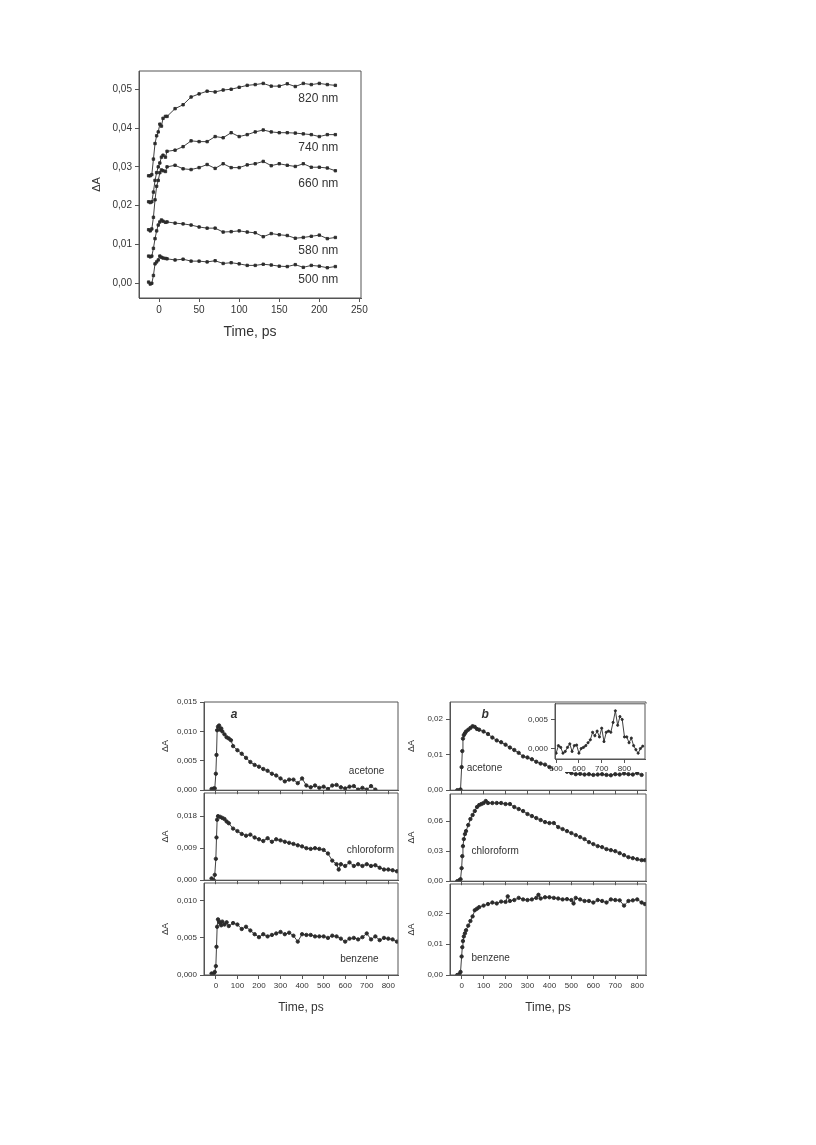 The height and width of the screenshot is (1145, 816). I want to click on x-tick-label: 150, so click(279, 309).